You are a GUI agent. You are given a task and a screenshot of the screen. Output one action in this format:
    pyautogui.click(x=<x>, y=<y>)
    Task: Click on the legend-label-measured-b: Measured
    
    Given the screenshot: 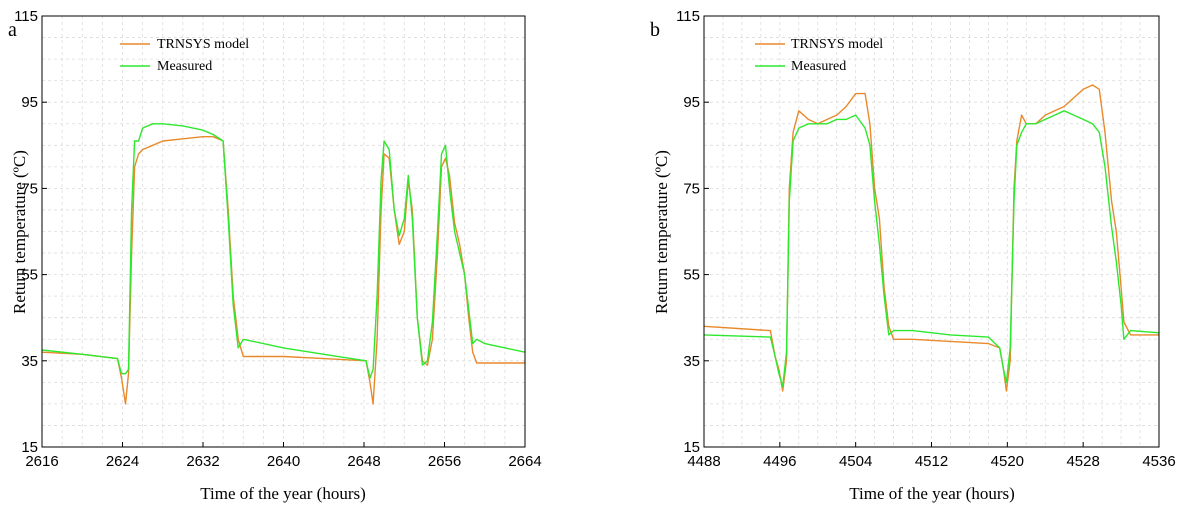 What is the action you would take?
    pyautogui.click(x=818, y=66)
    